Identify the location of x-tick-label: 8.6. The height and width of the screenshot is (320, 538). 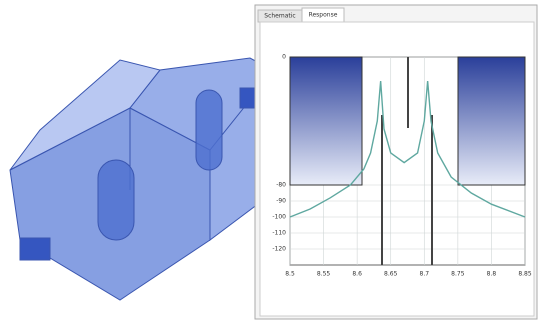
(357, 274).